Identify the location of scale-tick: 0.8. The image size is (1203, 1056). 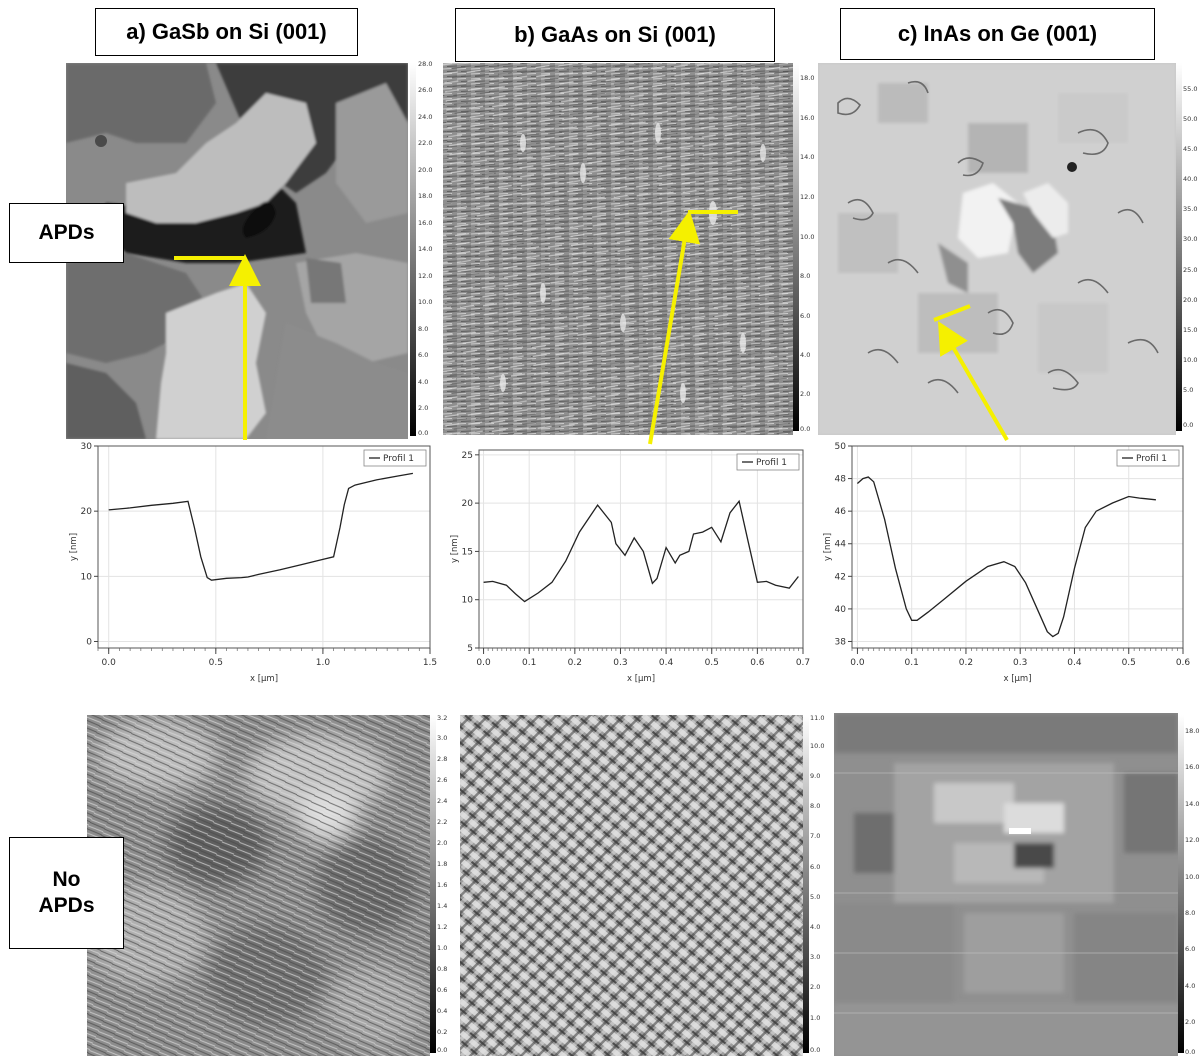
(442, 969).